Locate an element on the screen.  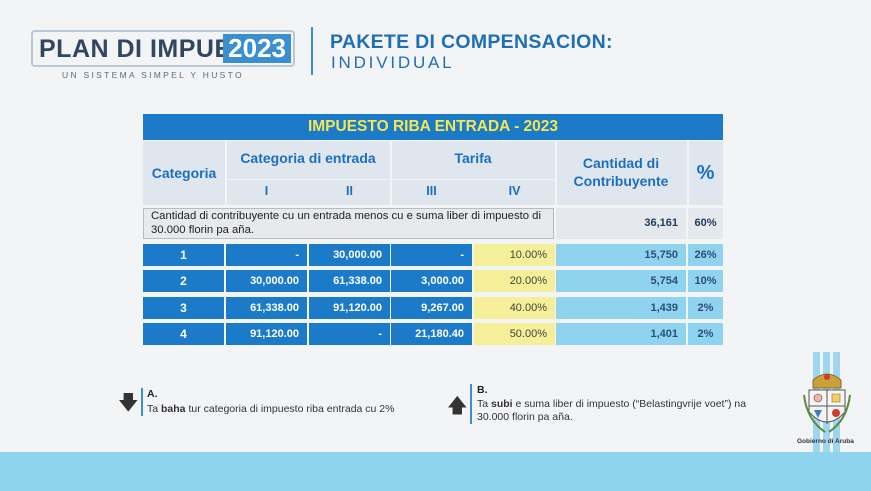
row-1-i: - is located at coordinates (266, 255).